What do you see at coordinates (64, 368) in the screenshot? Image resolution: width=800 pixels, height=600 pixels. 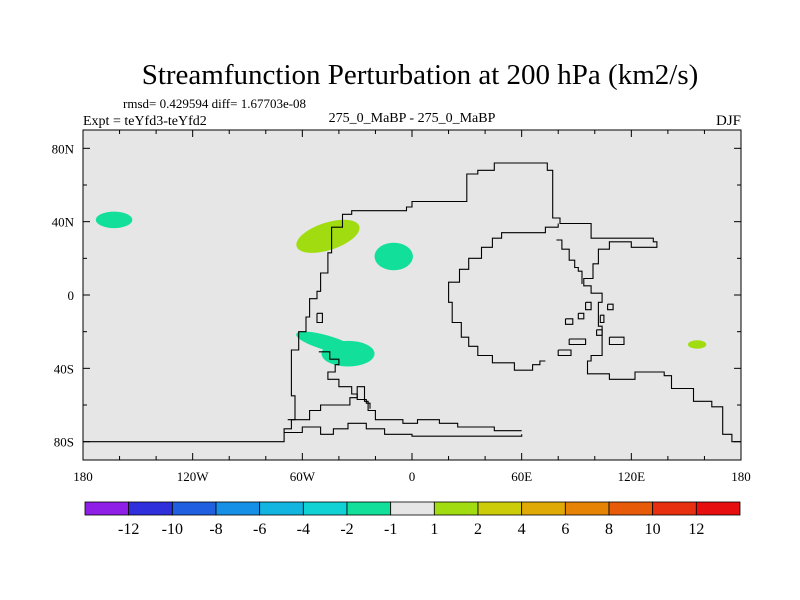 I see `y-tick-label: 40S` at bounding box center [64, 368].